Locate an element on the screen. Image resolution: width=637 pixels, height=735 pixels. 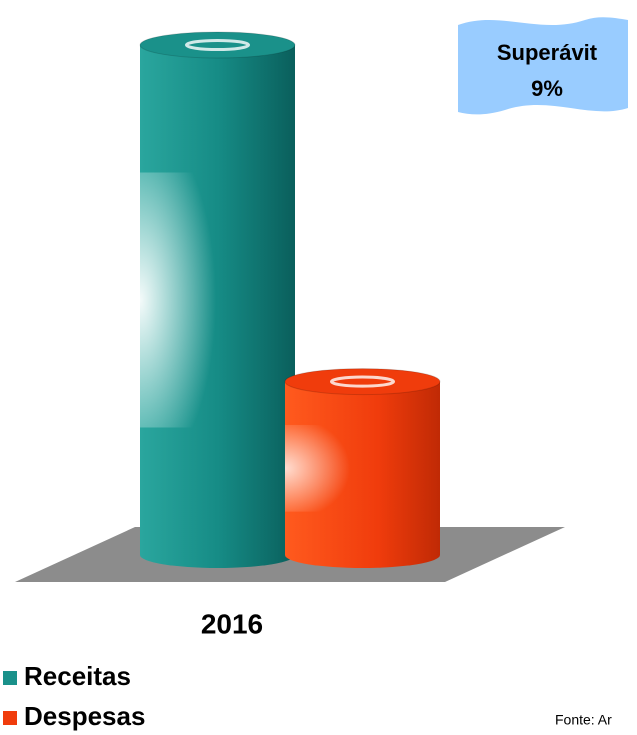
annotation-banner is located at coordinates (543, 66).